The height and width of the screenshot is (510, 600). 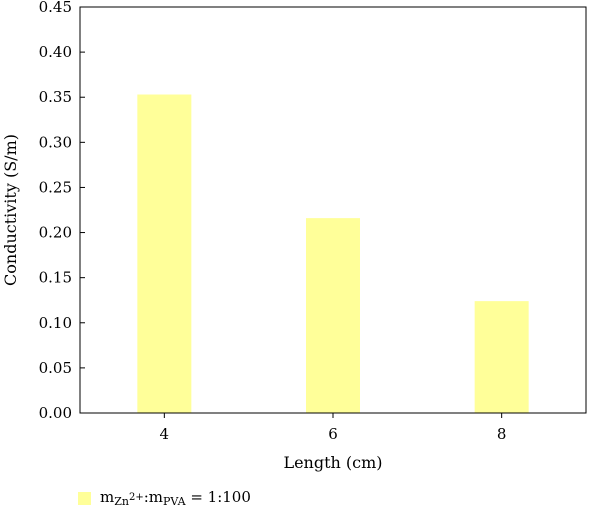 I want to click on y-axis: 0.00 0.05 0.10 0.15 0.20 0.25 0.30 0.35 0.40 0.45, so click(x=62, y=211).